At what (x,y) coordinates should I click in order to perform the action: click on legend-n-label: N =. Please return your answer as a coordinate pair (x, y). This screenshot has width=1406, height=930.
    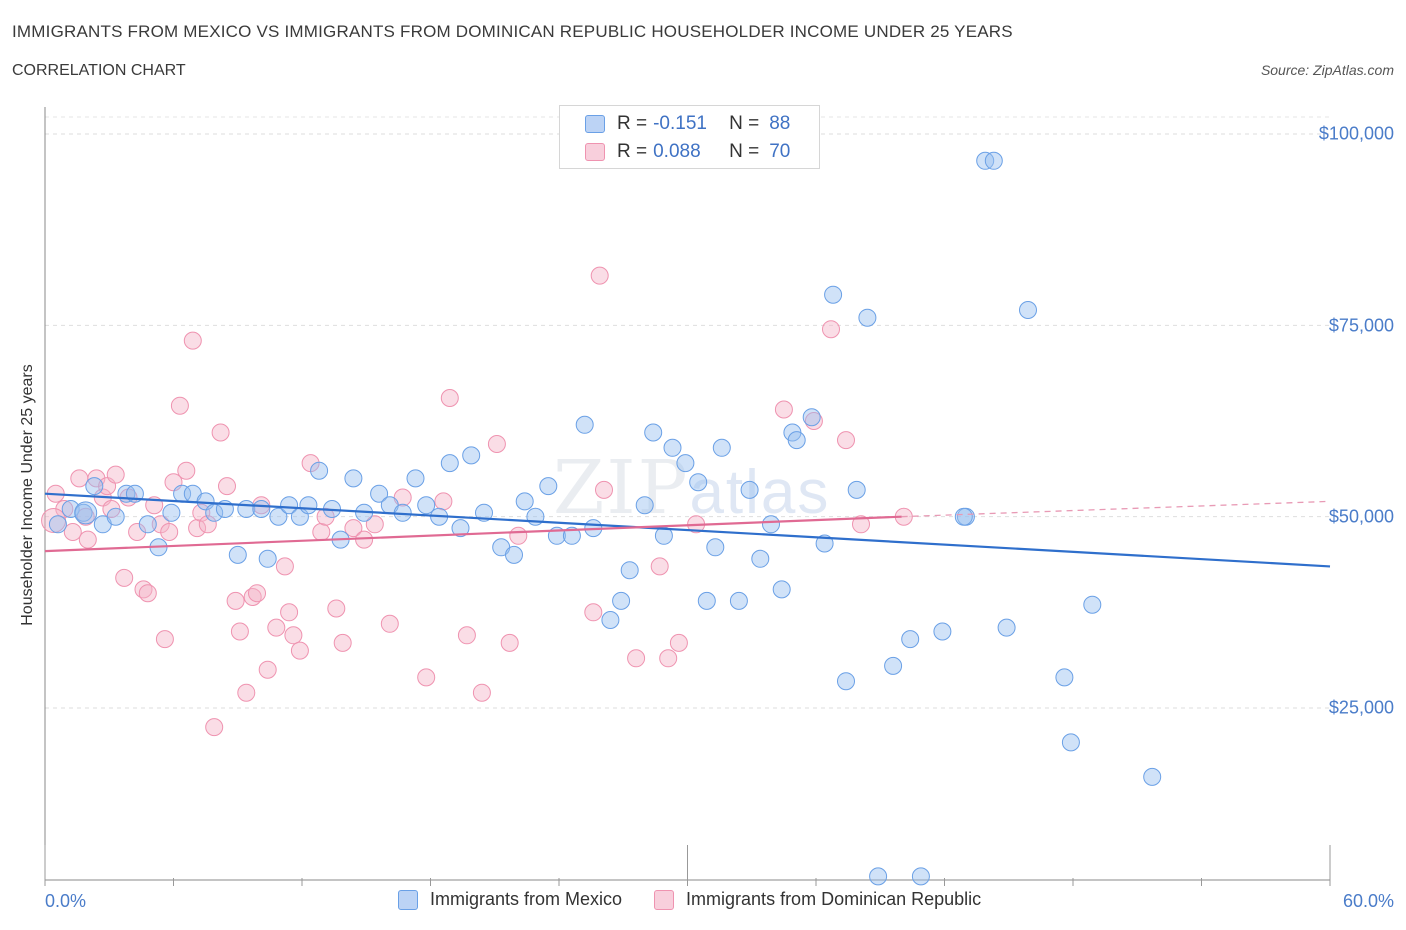
    Looking at the image, I should click on (744, 123).